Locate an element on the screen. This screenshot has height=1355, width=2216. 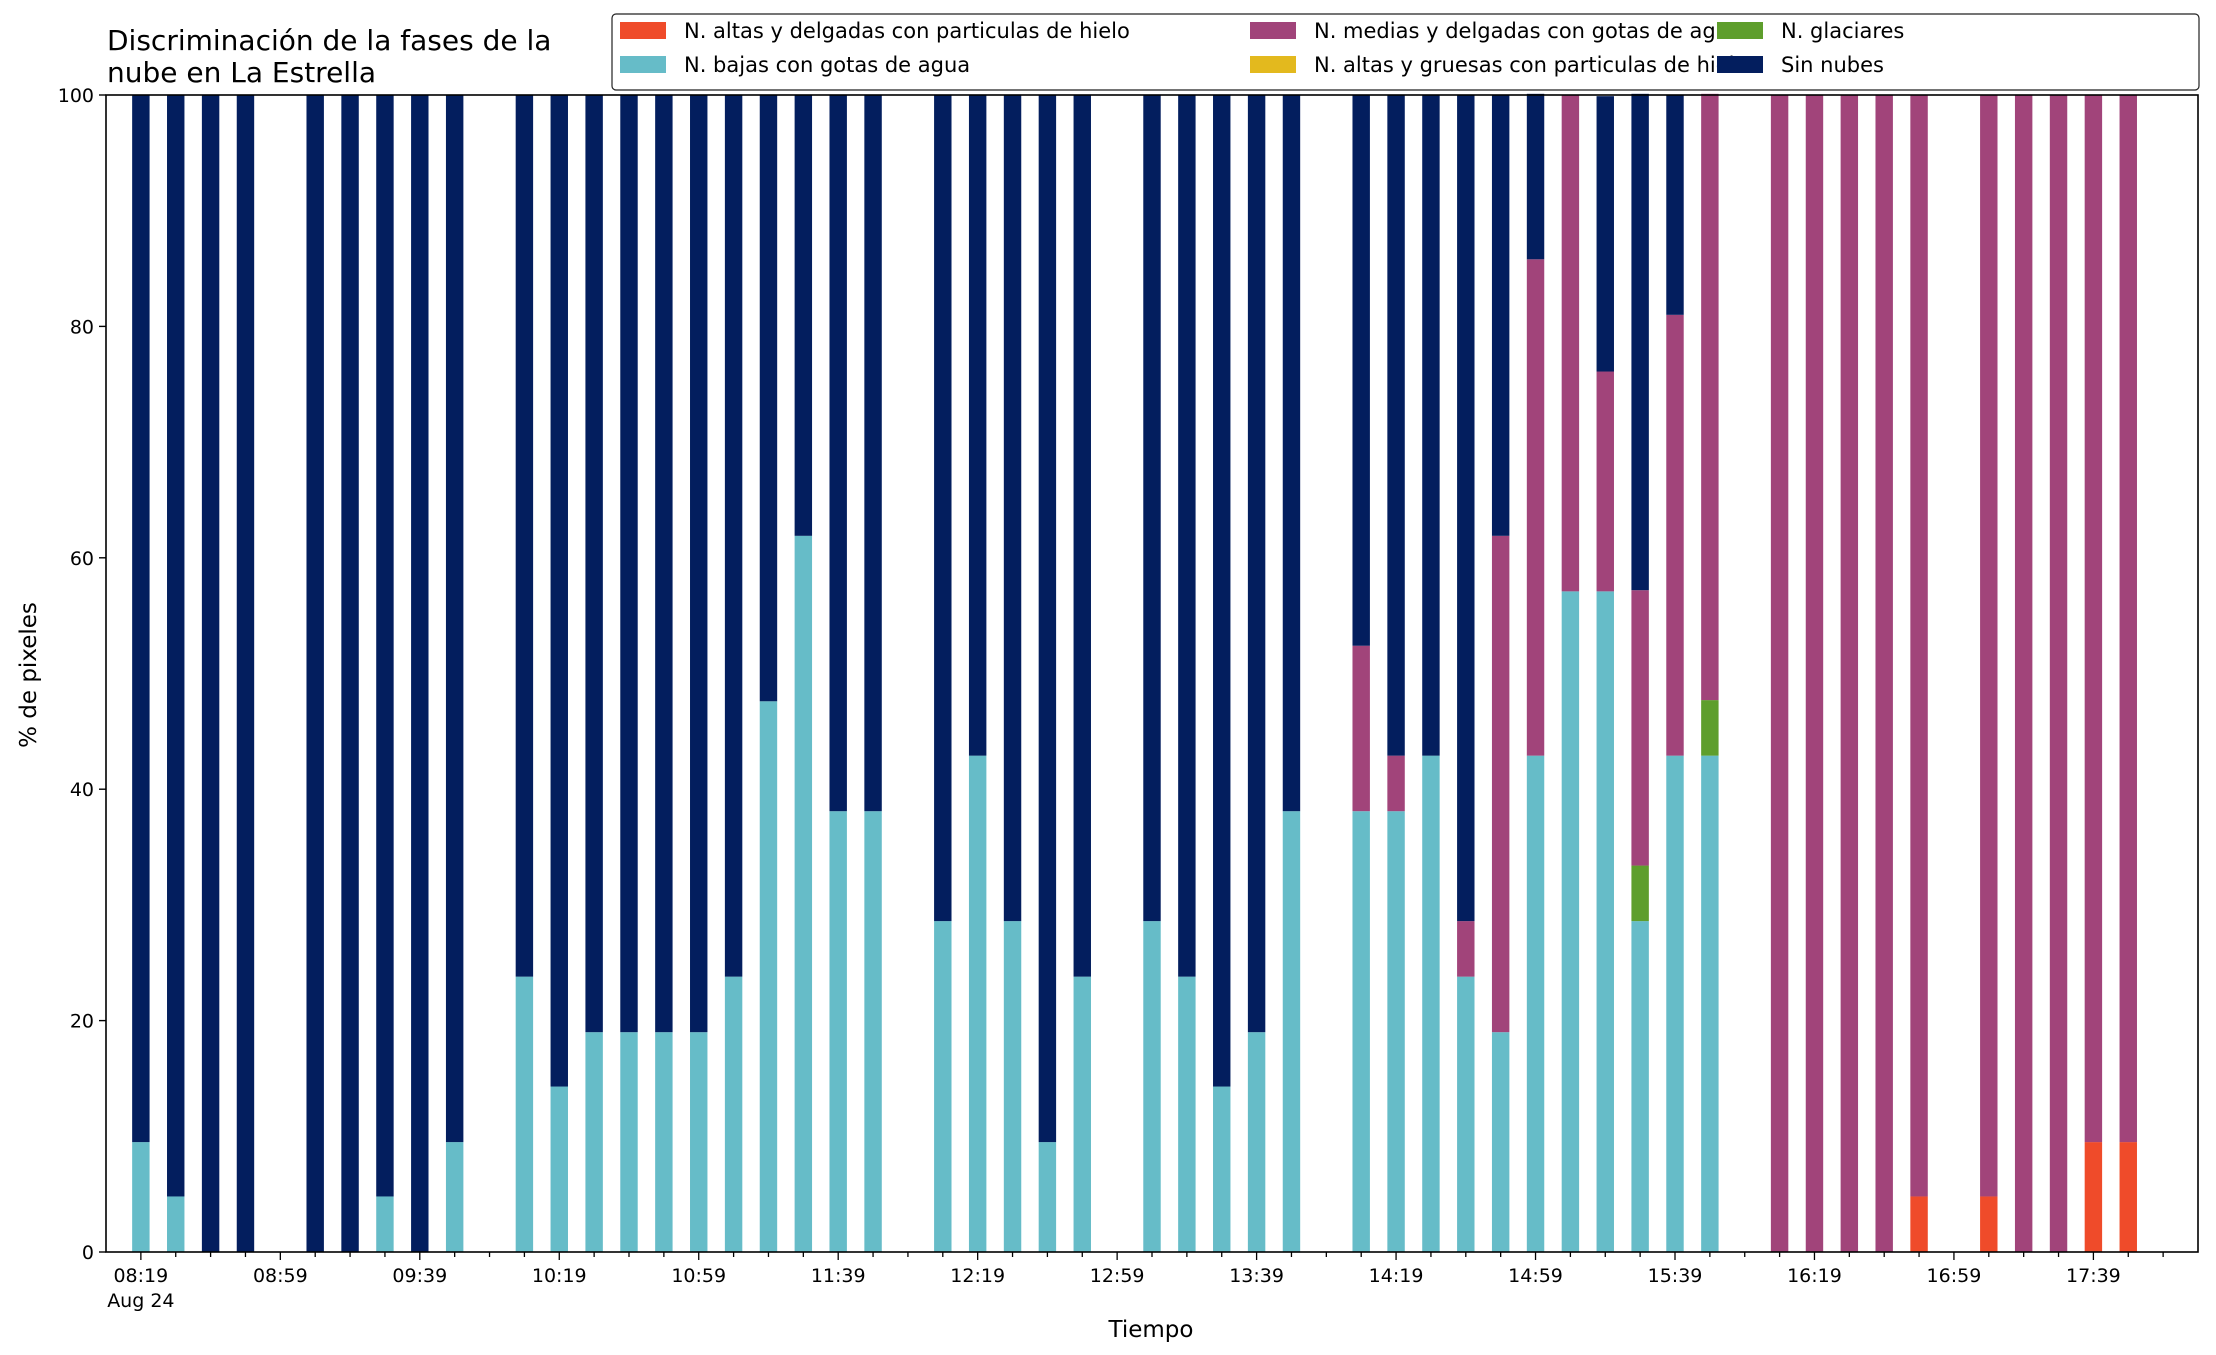
legend-label: N. bajas con gotas de agua is located at coordinates (827, 65).